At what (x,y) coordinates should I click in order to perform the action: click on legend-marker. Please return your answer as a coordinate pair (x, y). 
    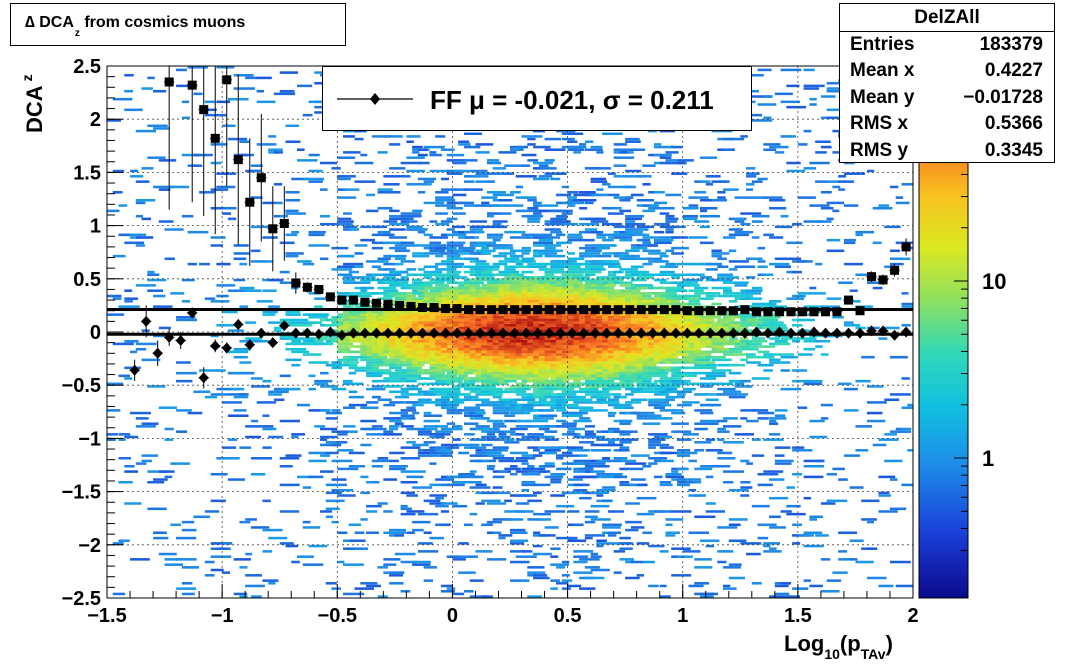
    Looking at the image, I should click on (375, 99).